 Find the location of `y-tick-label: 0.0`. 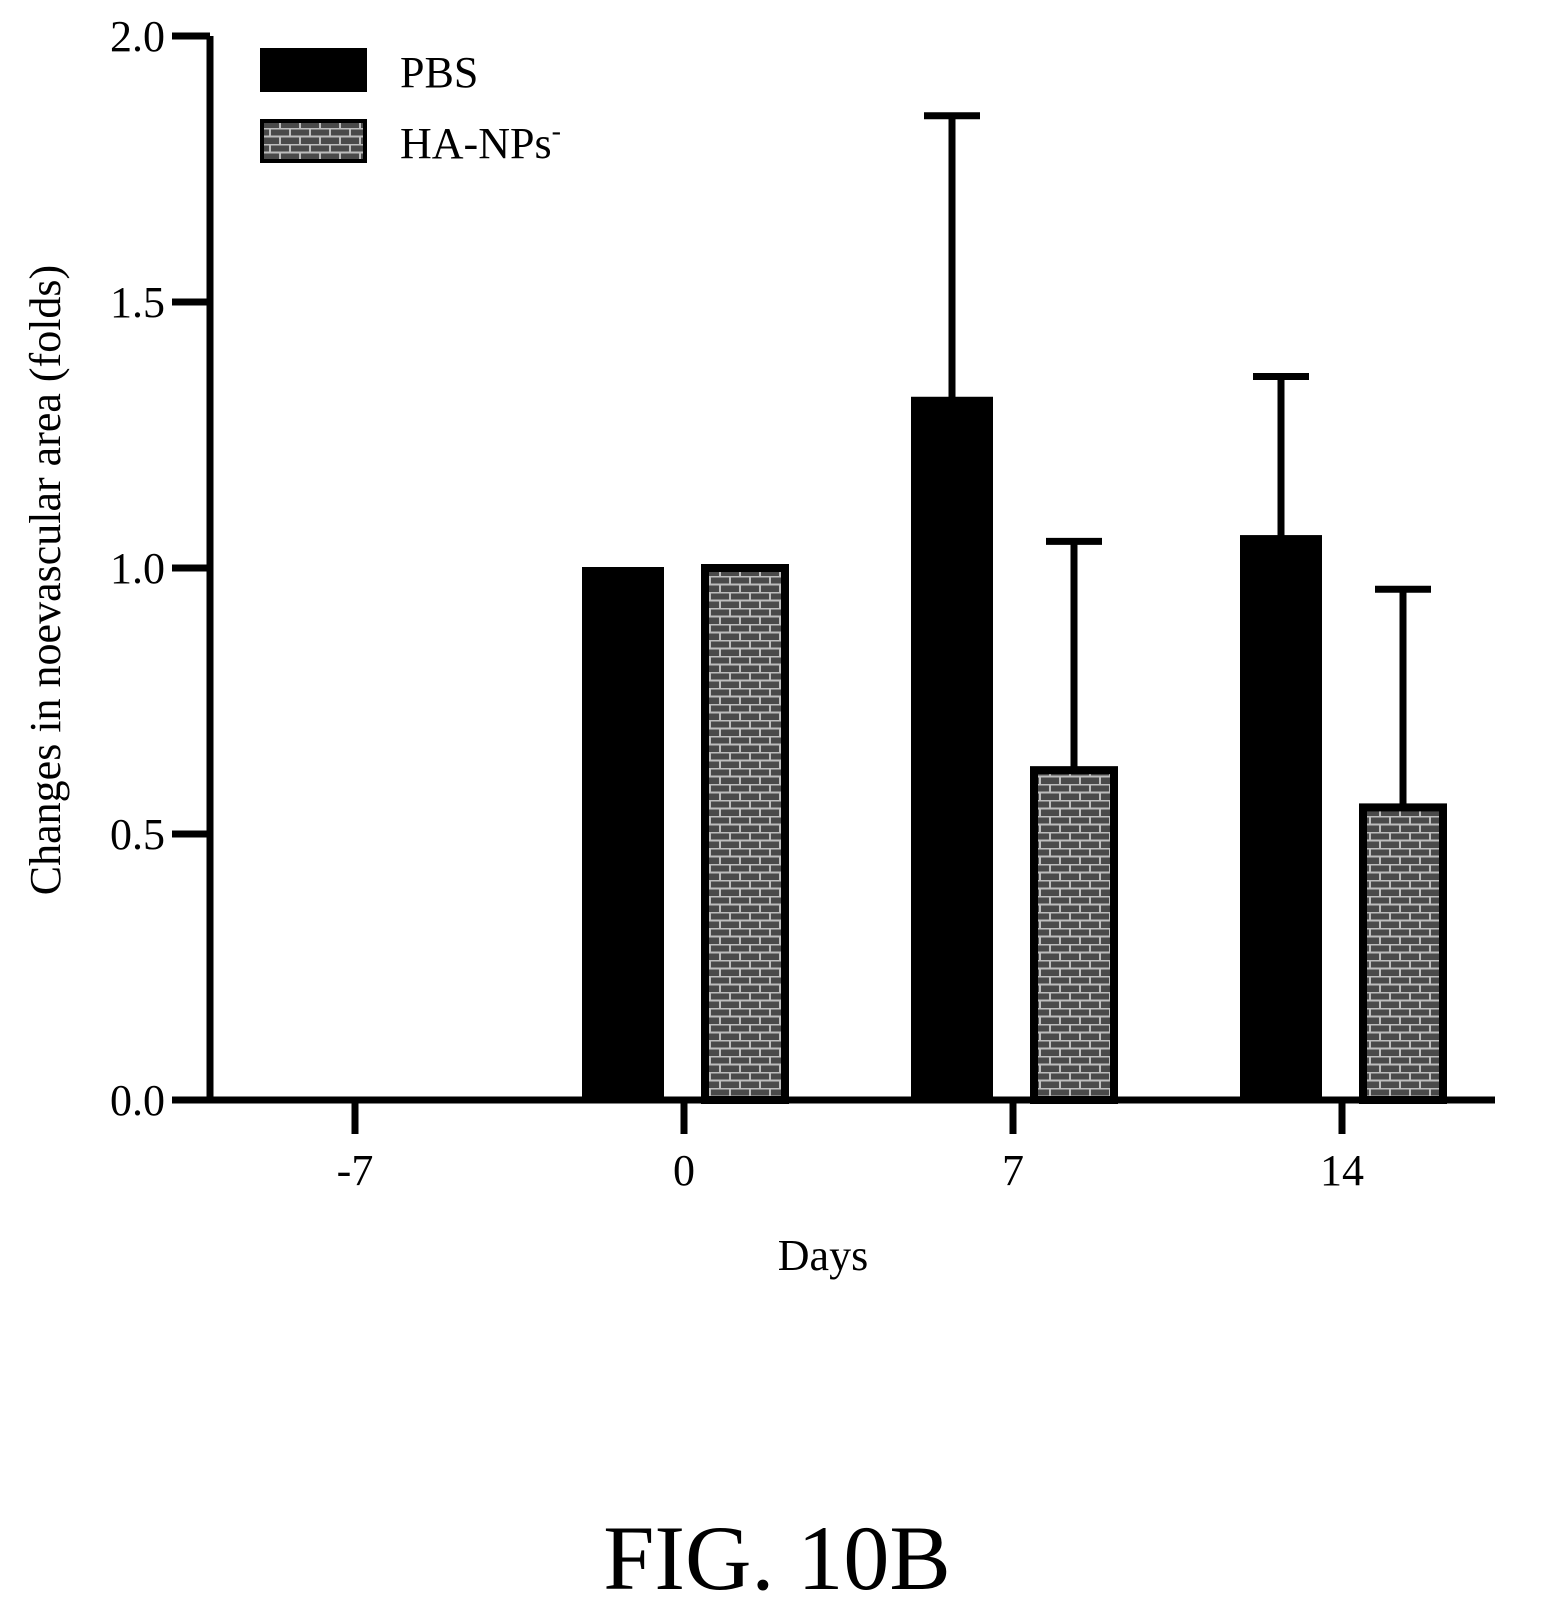

y-tick-label: 0.0 is located at coordinates (137, 1100).